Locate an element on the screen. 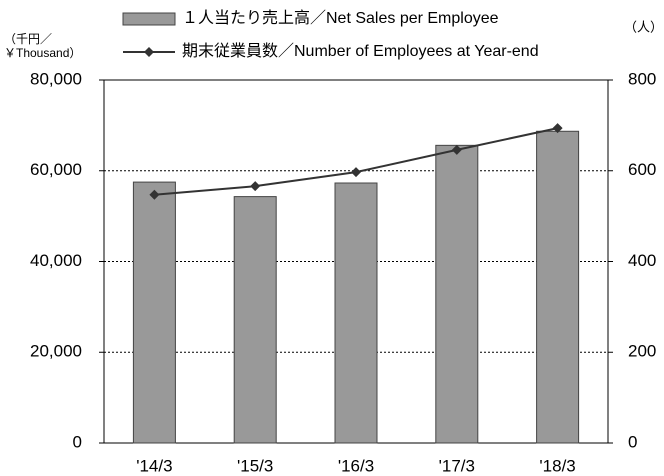 The width and height of the screenshot is (664, 476). legend-label: １人当たり売上高／Net Sales per Employee is located at coordinates (340, 18).